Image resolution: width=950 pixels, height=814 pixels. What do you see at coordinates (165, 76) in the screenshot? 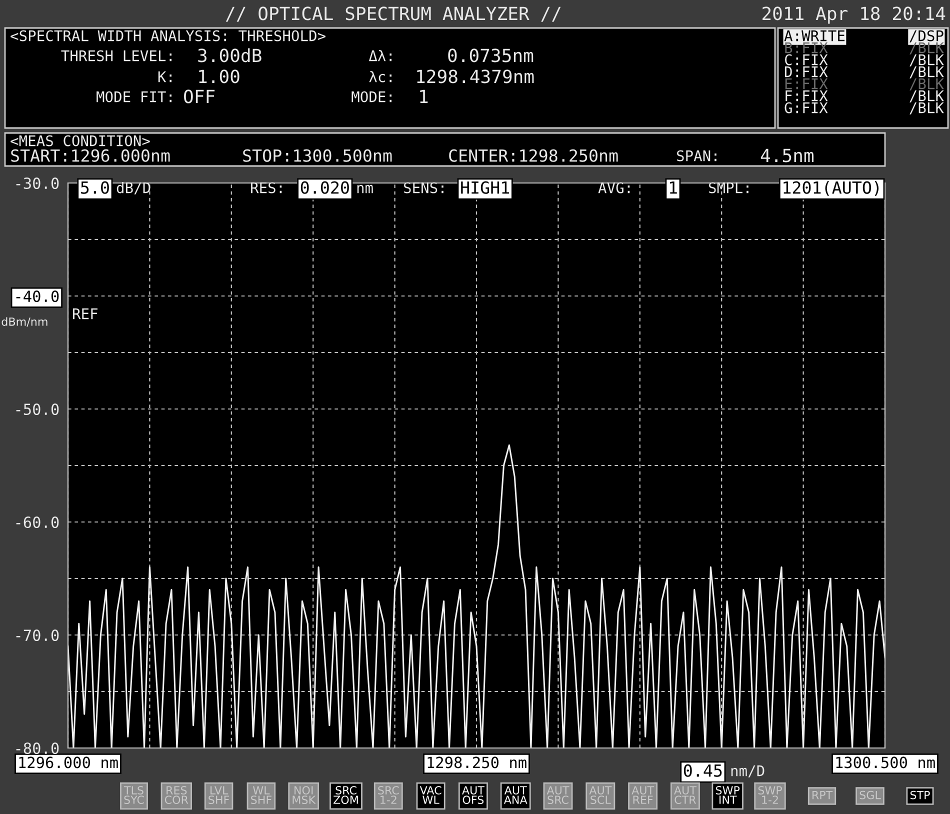
I see `text: K:` at bounding box center [165, 76].